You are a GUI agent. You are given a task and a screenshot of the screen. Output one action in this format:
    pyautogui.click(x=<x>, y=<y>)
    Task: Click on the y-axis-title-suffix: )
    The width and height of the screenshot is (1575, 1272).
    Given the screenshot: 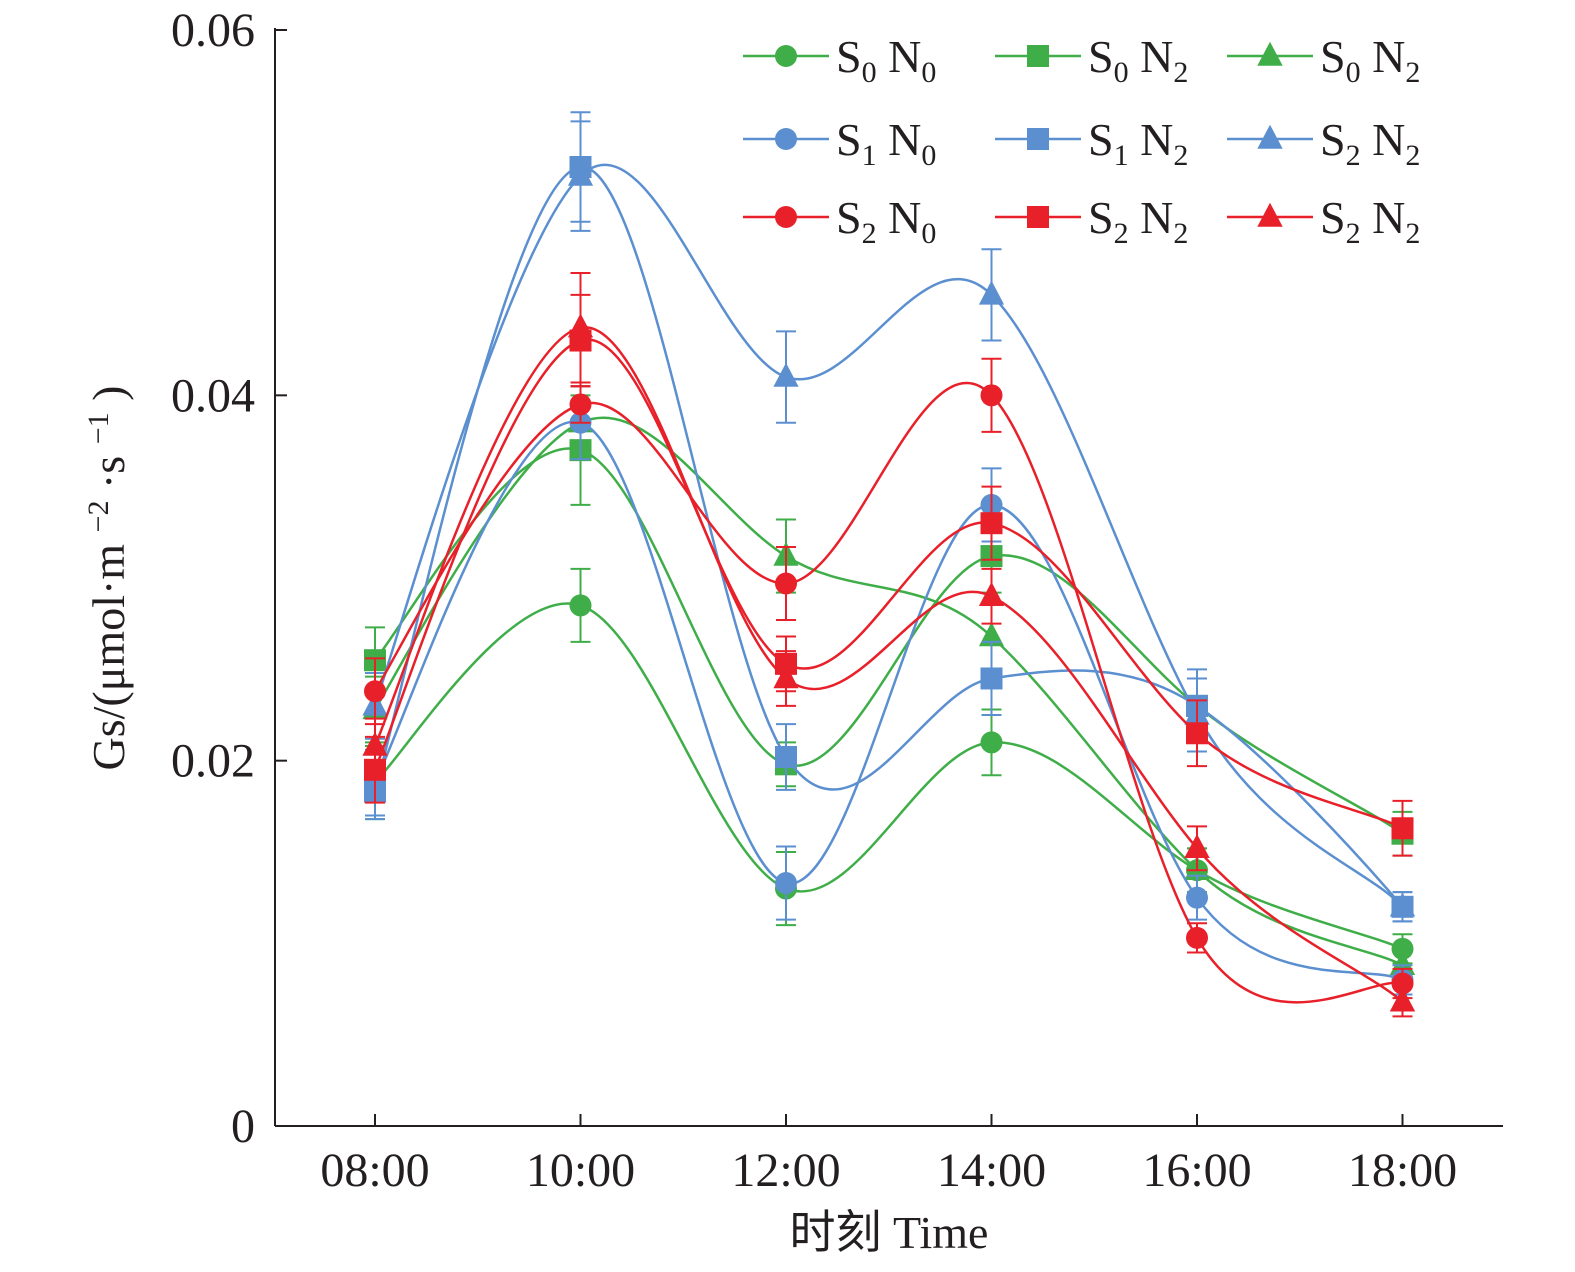 What is the action you would take?
    pyautogui.click(x=108, y=393)
    